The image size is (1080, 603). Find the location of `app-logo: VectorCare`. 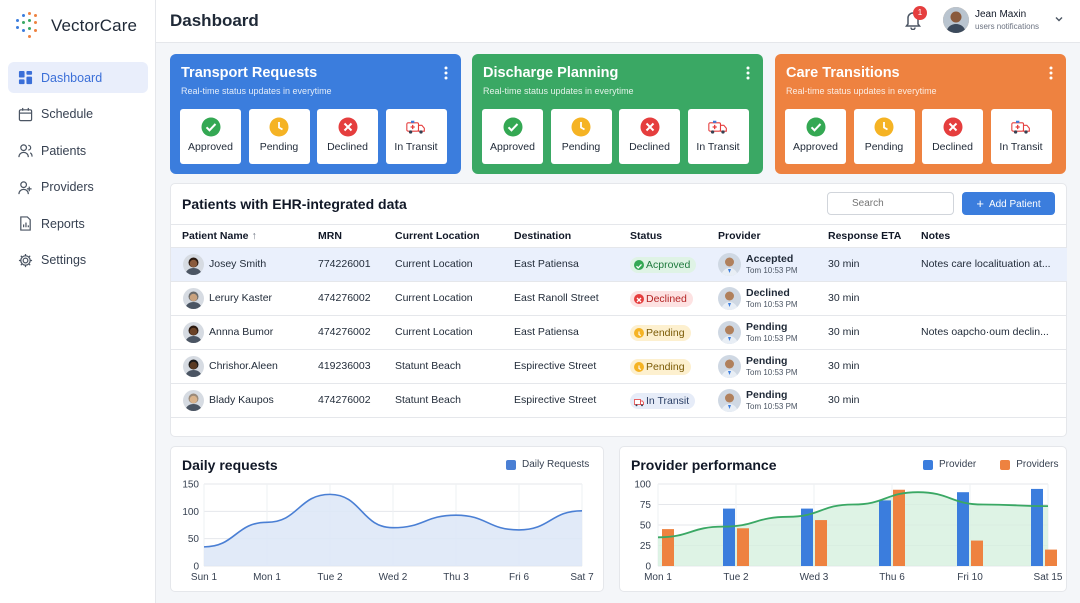

app-logo: VectorCare is located at coordinates (76, 26).